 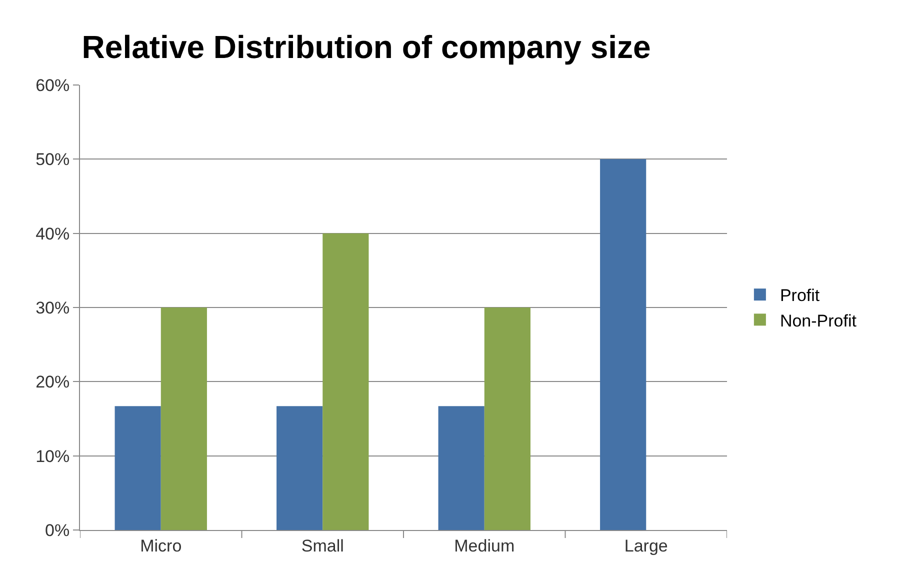 What do you see at coordinates (53, 456) in the screenshot?
I see `y-tick-label: 10%` at bounding box center [53, 456].